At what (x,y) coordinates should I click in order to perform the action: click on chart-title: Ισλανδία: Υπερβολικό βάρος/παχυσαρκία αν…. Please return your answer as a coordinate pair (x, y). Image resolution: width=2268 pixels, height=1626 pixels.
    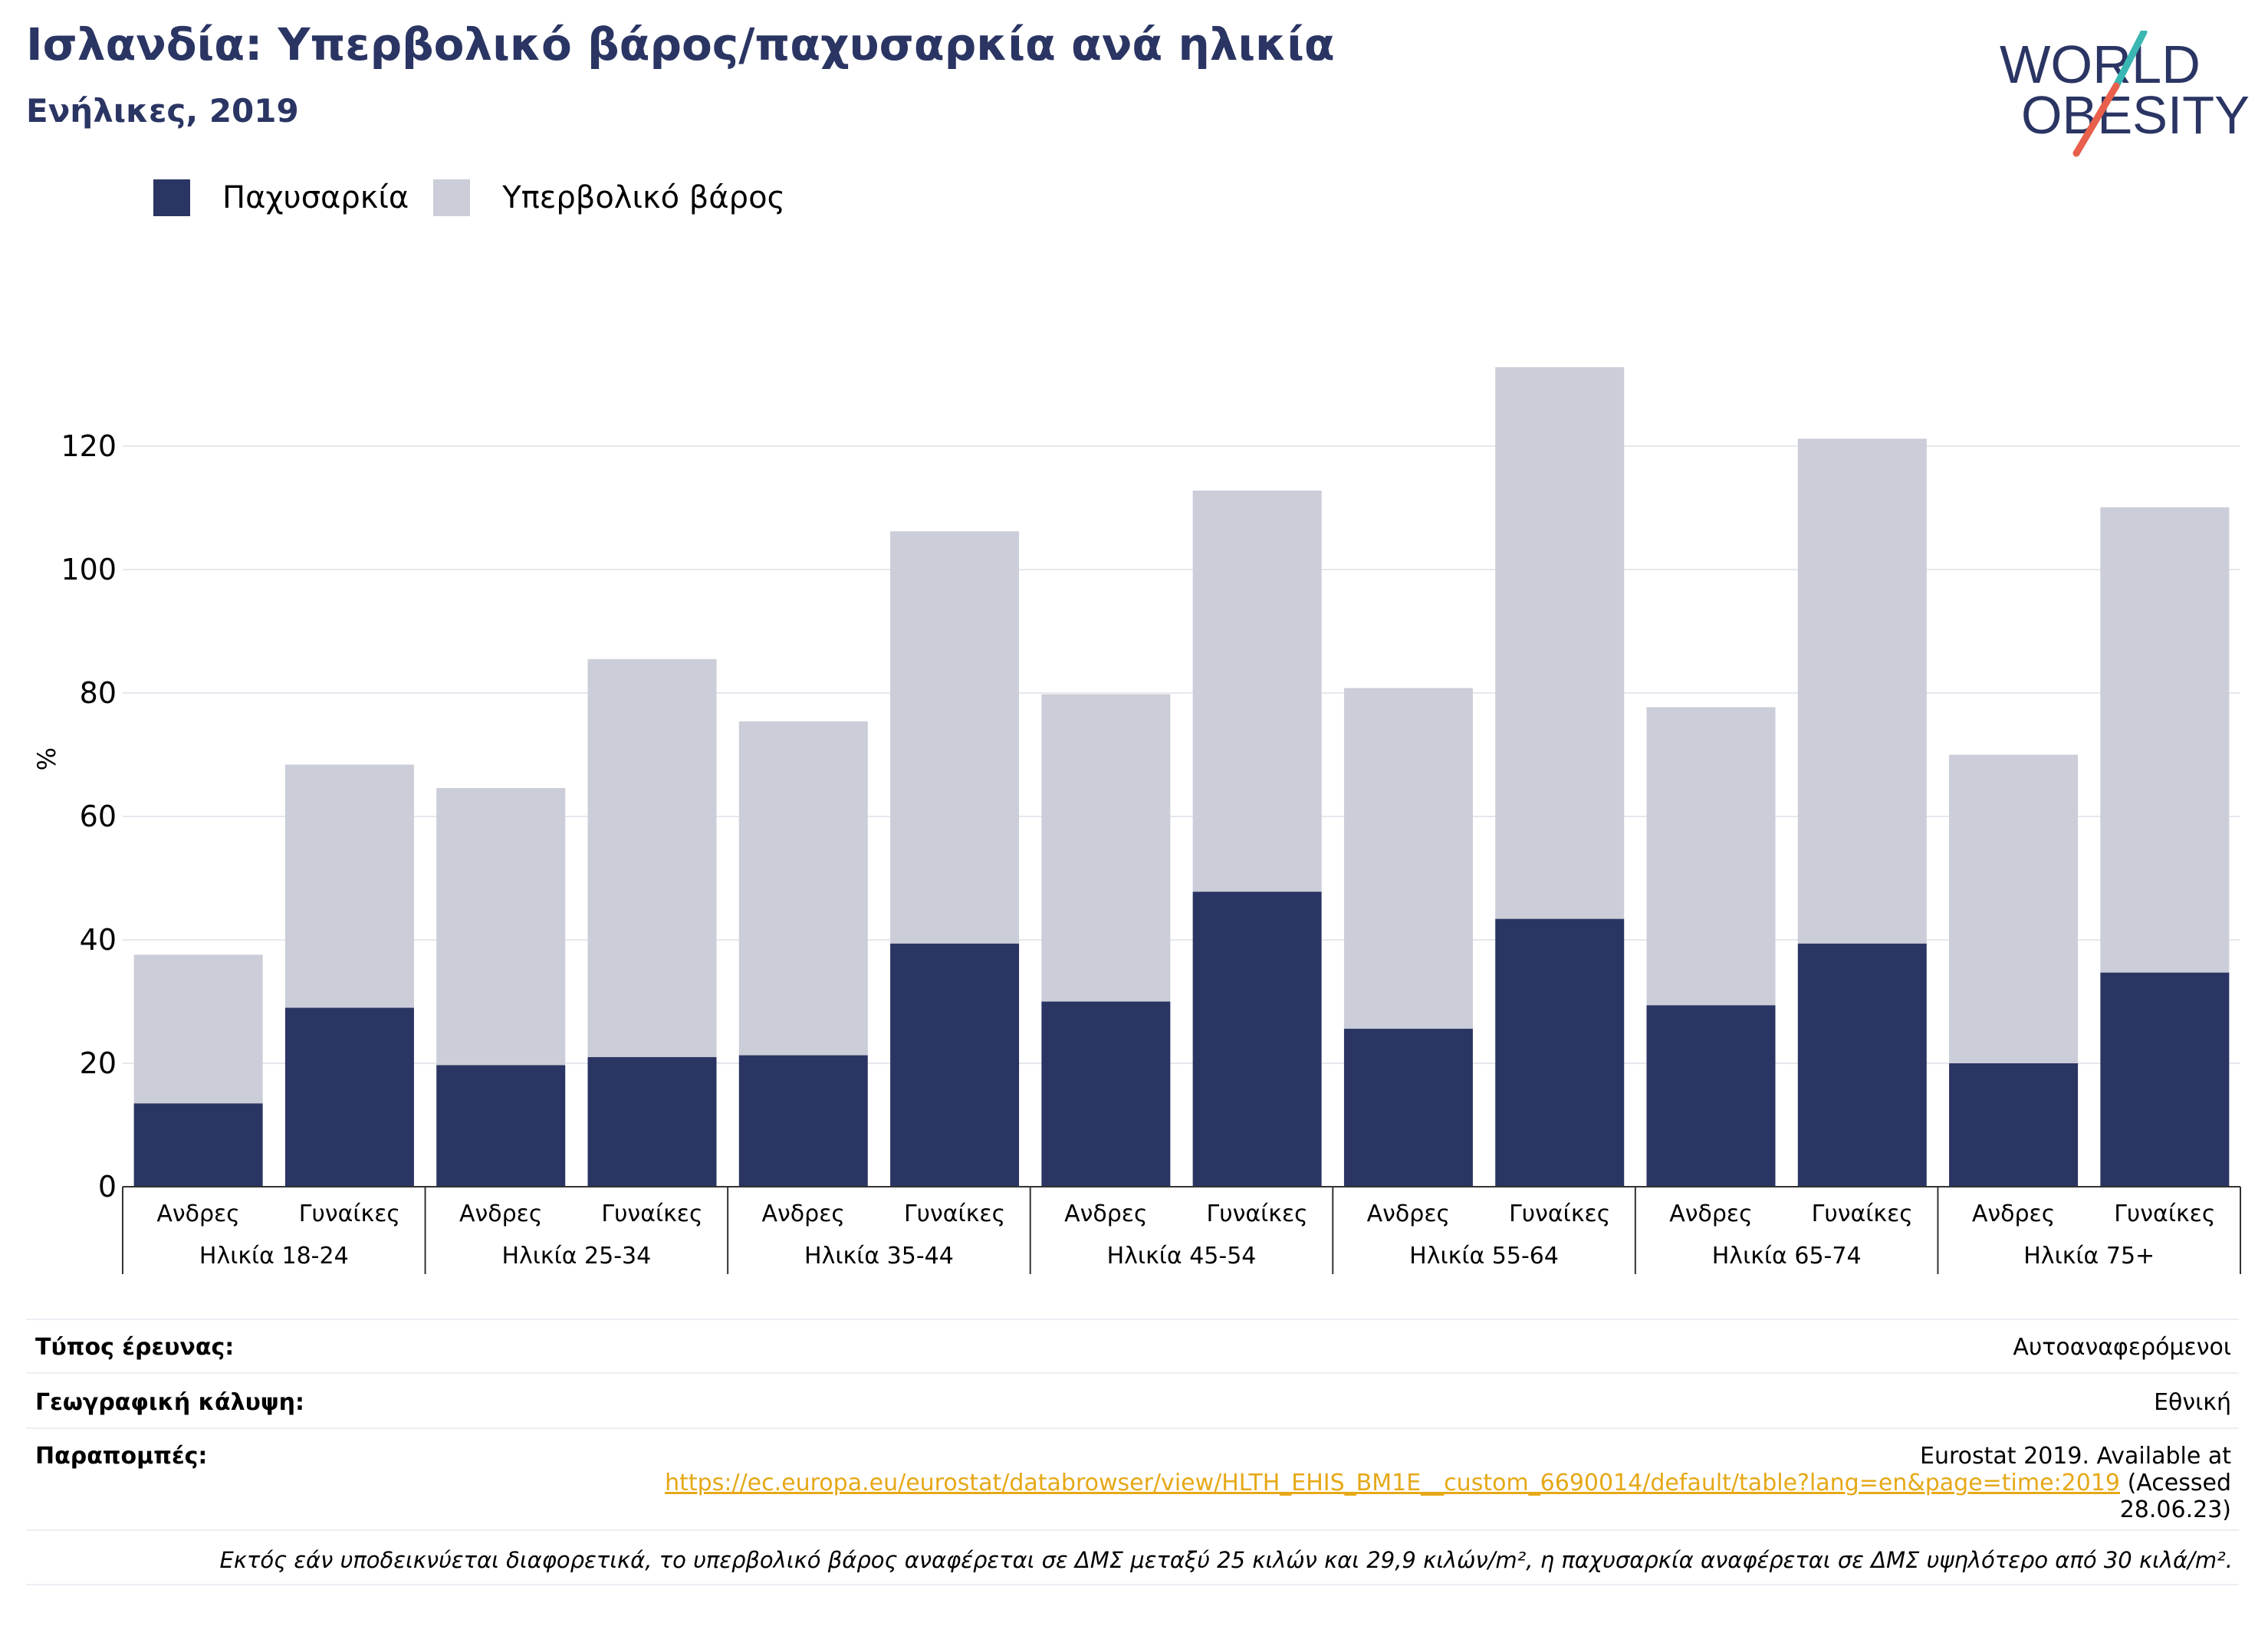
    Looking at the image, I should click on (680, 44).